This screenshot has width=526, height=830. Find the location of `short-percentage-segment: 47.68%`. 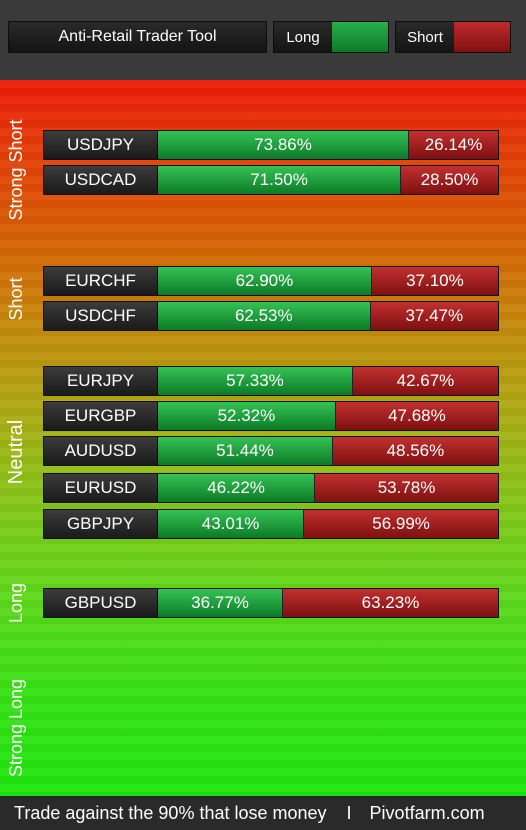

short-percentage-segment: 47.68% is located at coordinates (416, 416).